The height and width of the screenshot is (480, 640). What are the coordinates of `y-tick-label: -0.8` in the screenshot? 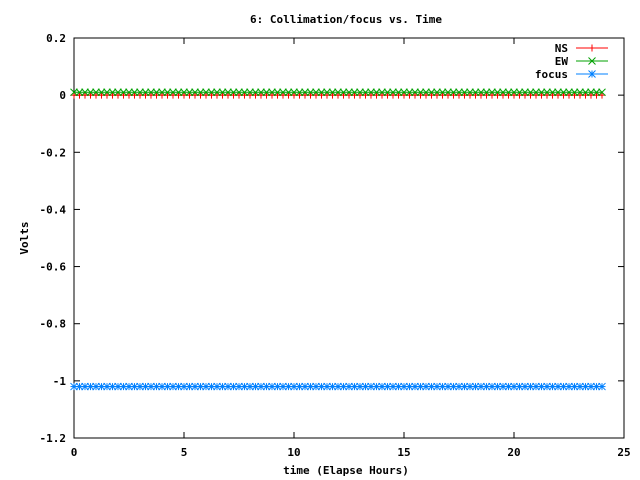 It's located at (53, 324).